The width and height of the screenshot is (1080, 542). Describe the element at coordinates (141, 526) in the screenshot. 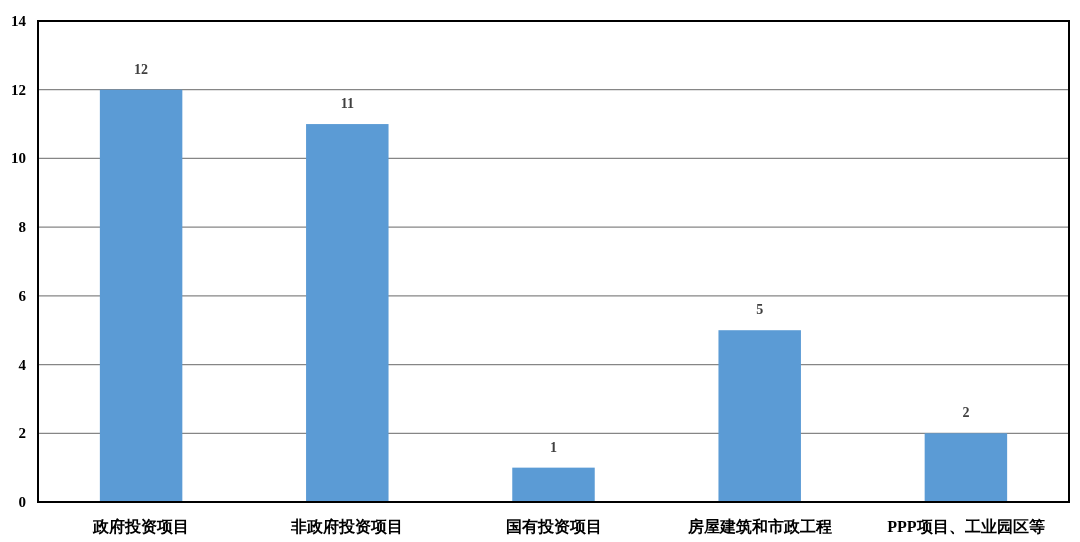

I see `x-tick-label: 政府投资项目` at that location.